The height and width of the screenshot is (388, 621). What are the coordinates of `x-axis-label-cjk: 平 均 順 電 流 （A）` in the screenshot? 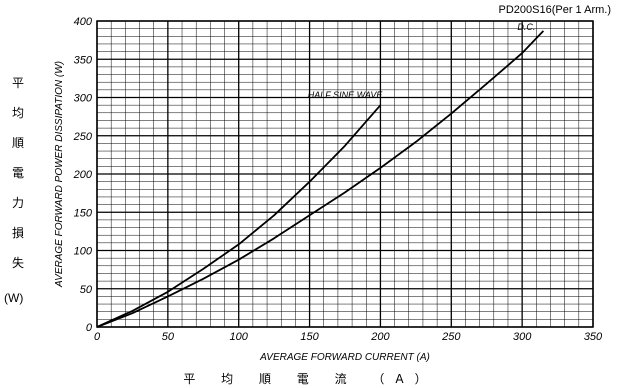 It's located at (310, 379).